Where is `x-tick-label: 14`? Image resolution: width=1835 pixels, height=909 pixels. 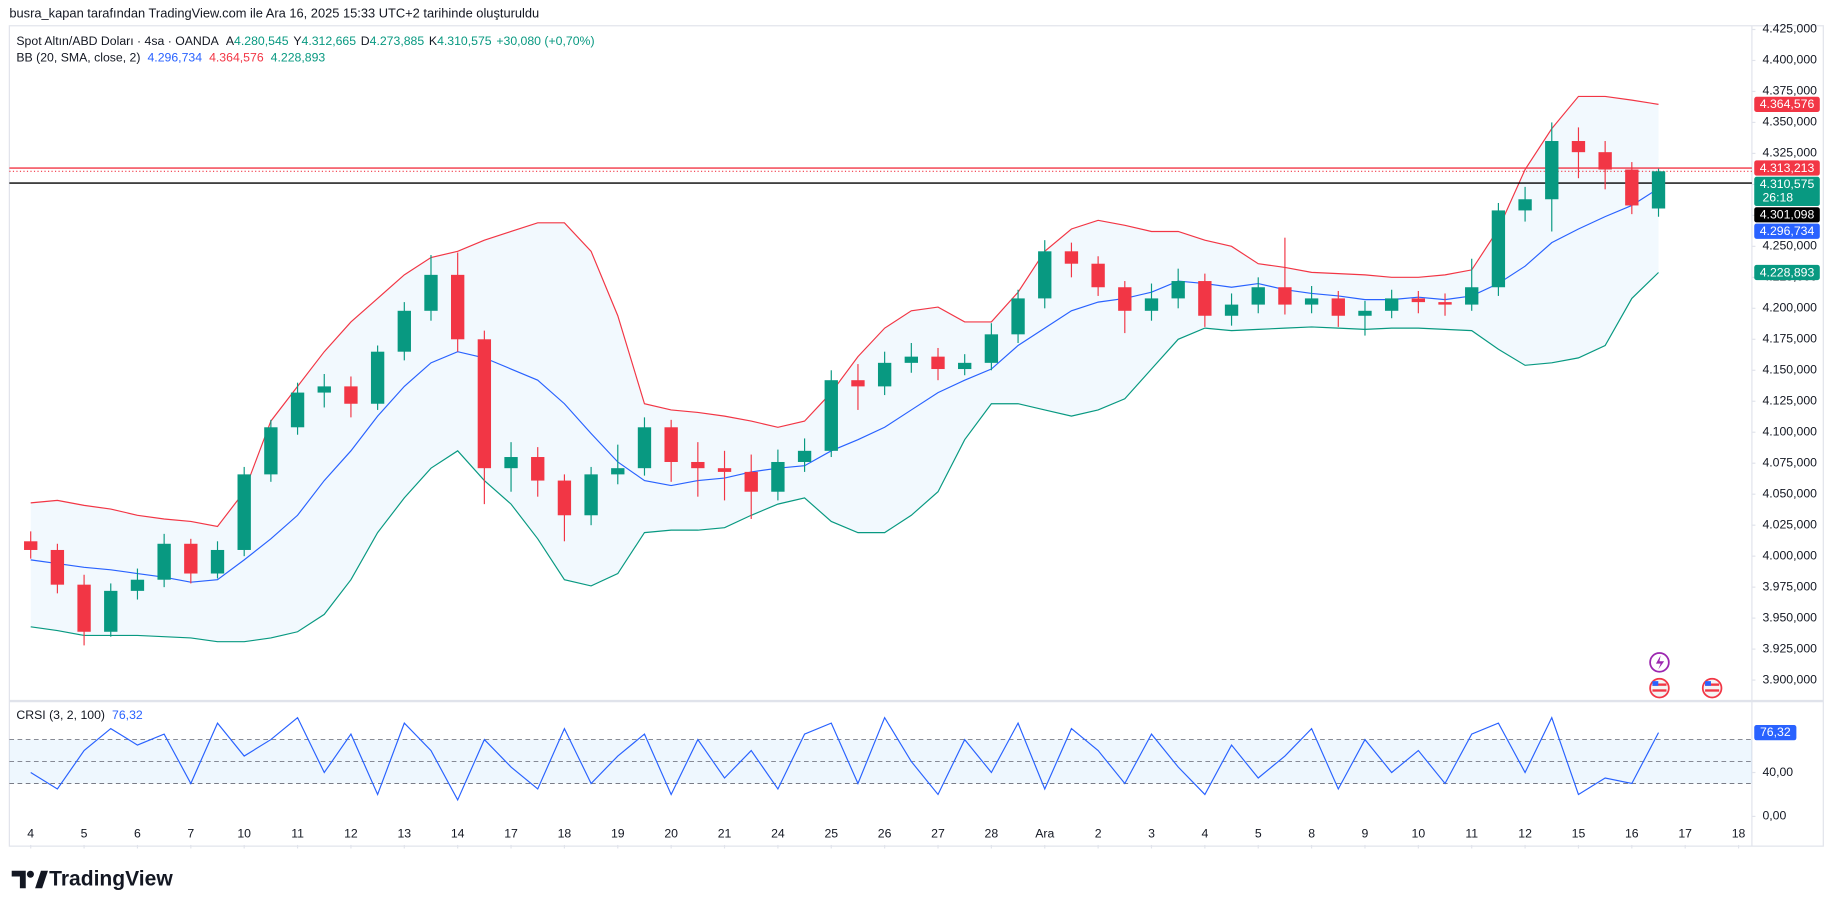
x-tick-label: 14 is located at coordinates (458, 834).